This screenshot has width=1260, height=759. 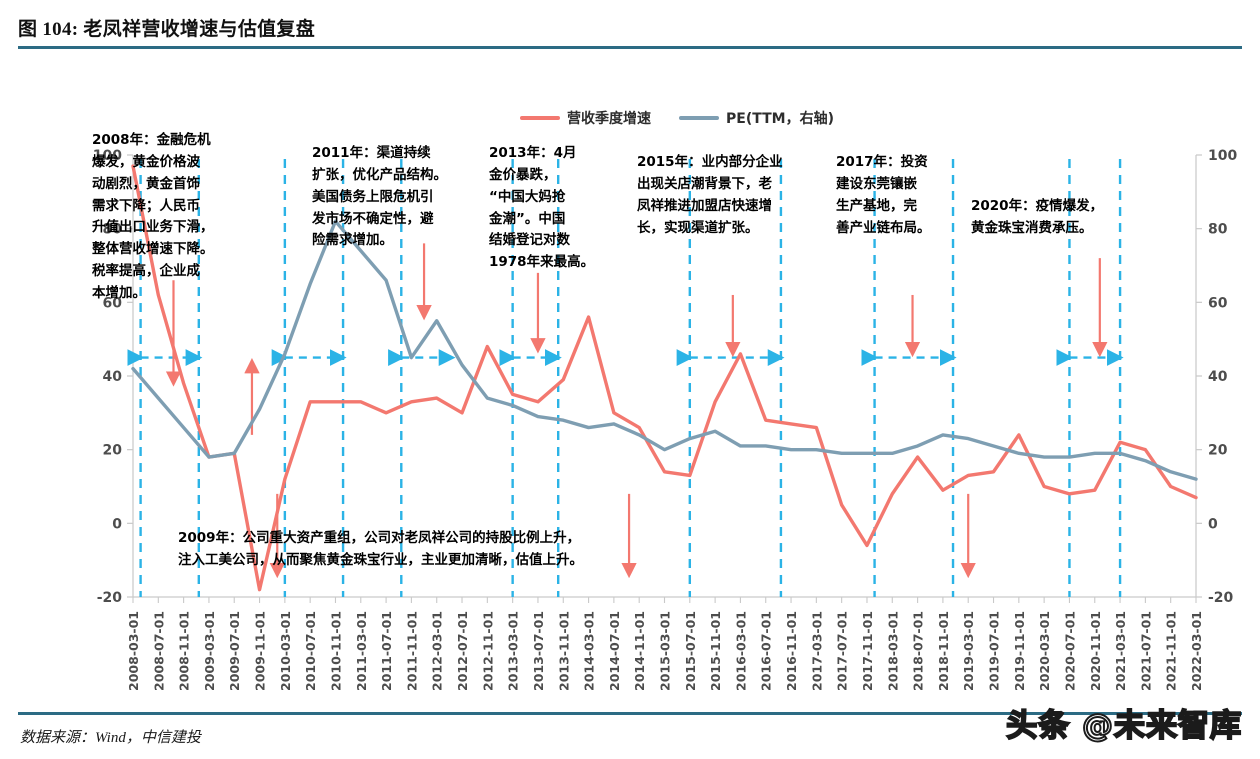 What do you see at coordinates (563, 651) in the screenshot?
I see `x-tick-label: 2013-11-01` at bounding box center [563, 651].